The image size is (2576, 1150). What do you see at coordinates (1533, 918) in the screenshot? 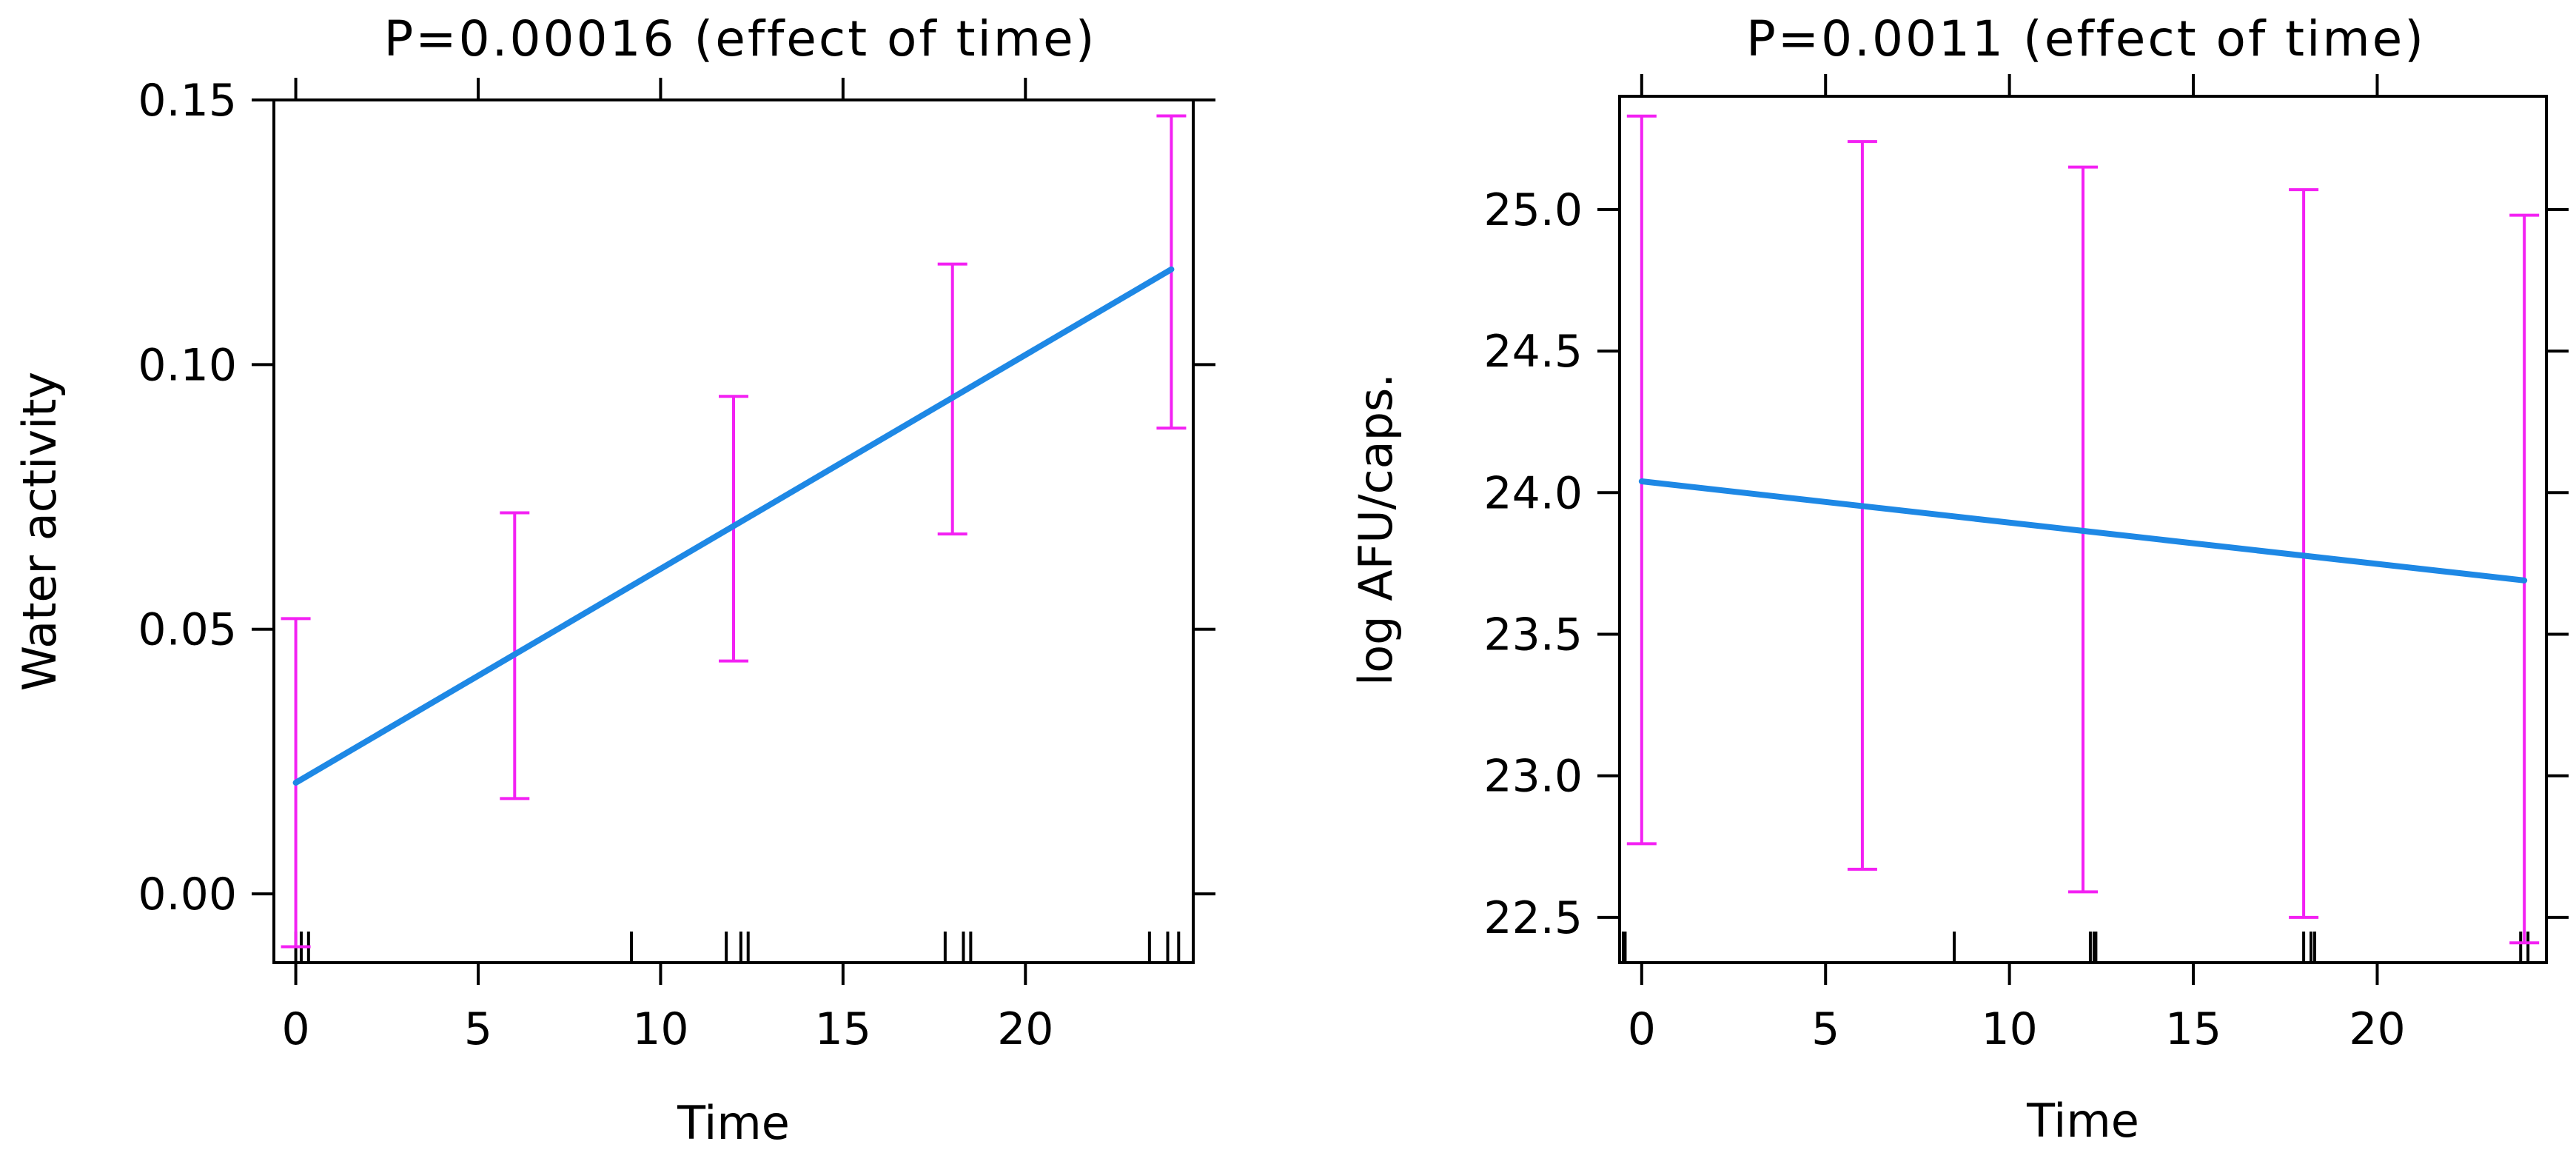
I see `y-tick-label: 22.5` at bounding box center [1533, 918].